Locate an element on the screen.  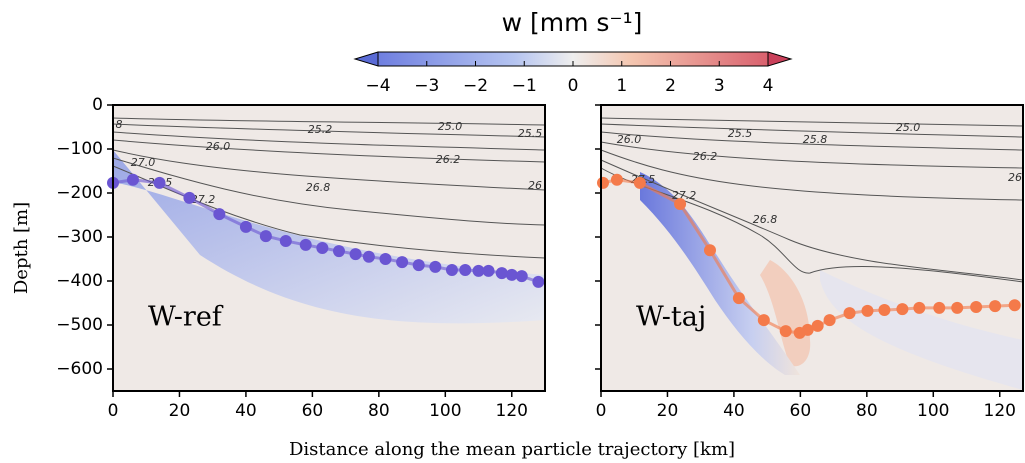
y-tick-label: −100 is located at coordinates (79, 149).